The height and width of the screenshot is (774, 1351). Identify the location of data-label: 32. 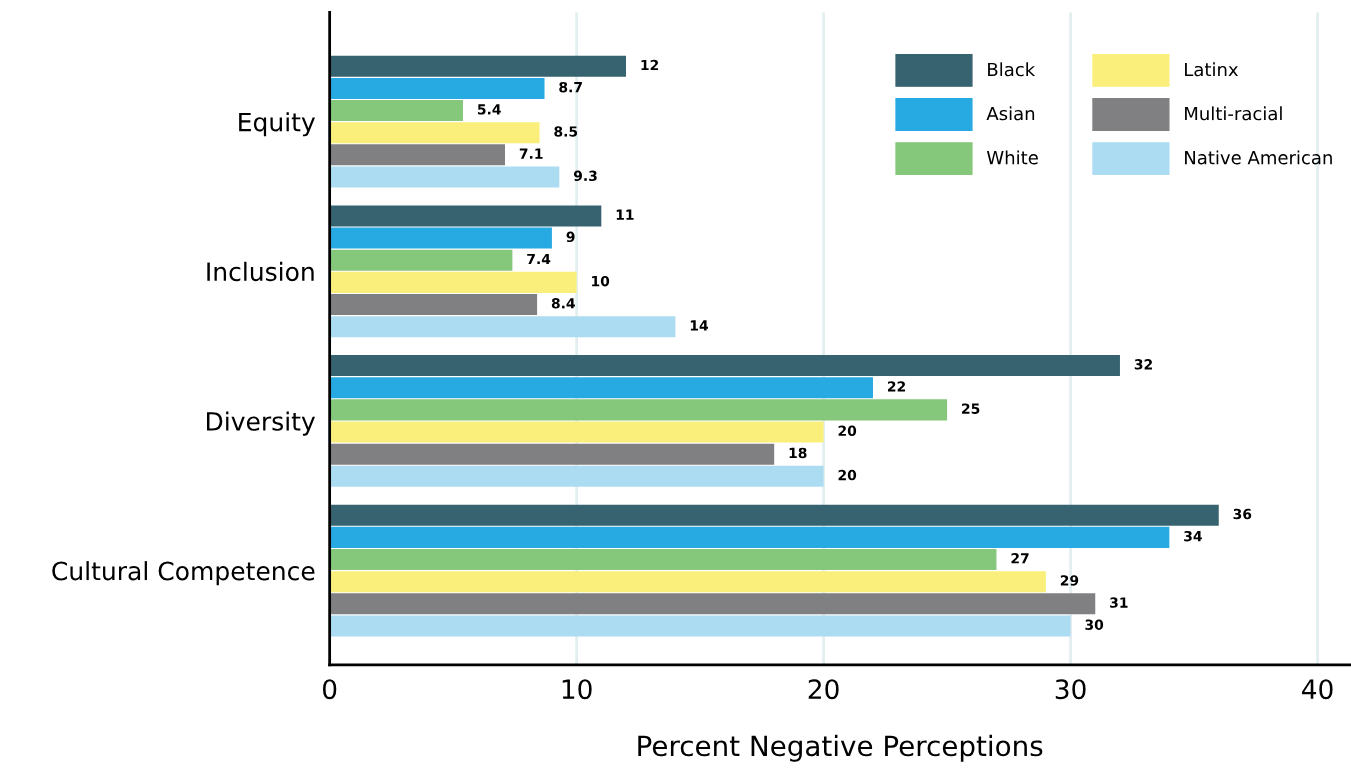
(1143, 364).